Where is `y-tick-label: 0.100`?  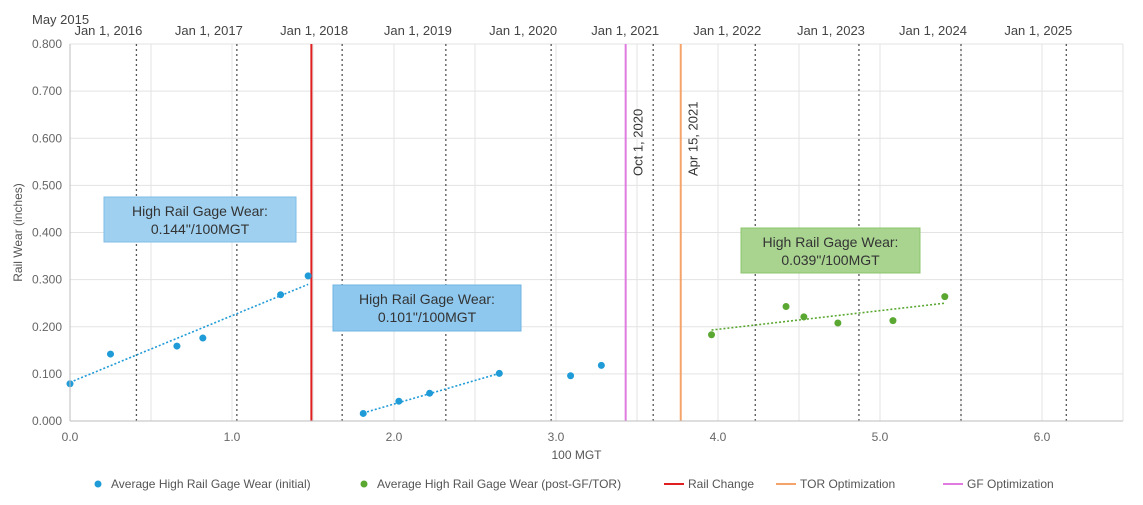 y-tick-label: 0.100 is located at coordinates (47, 374).